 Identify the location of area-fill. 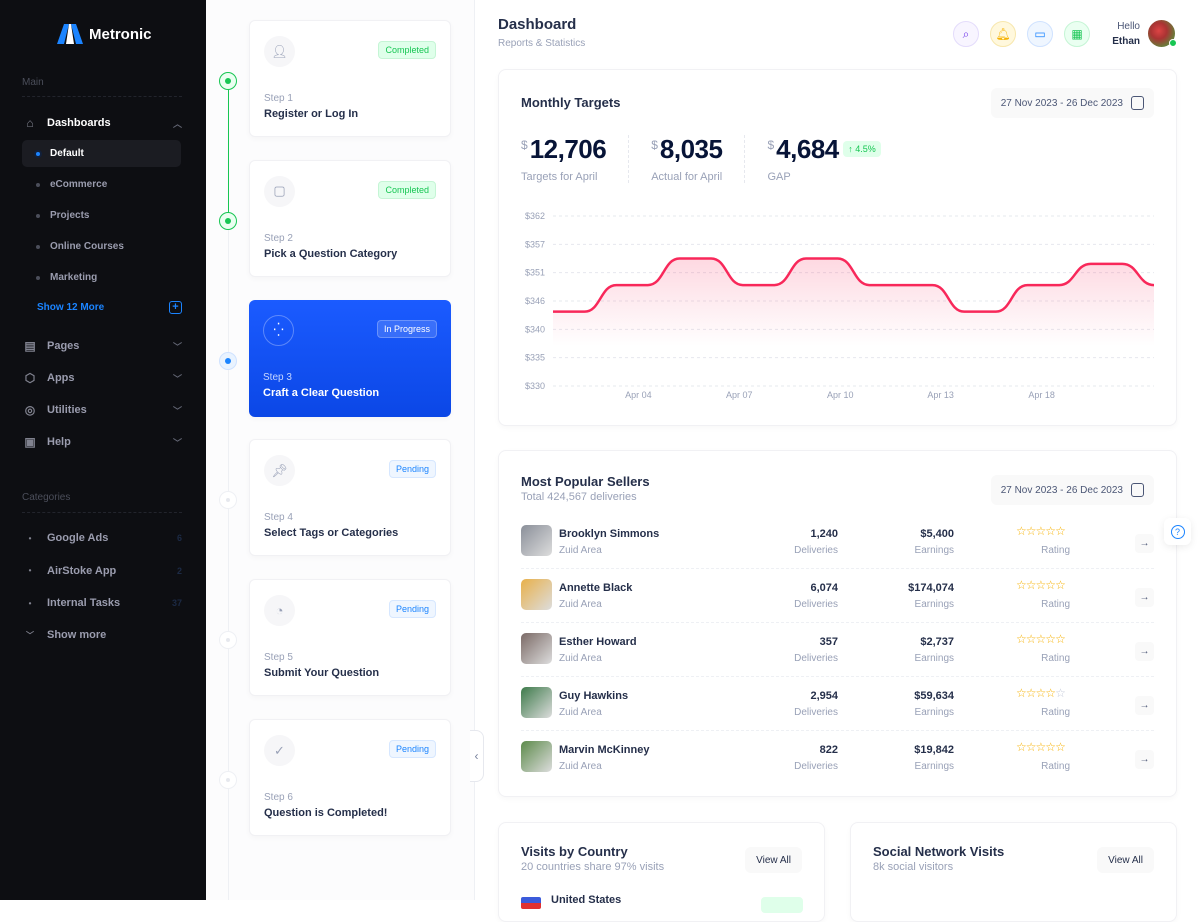
(853, 302).